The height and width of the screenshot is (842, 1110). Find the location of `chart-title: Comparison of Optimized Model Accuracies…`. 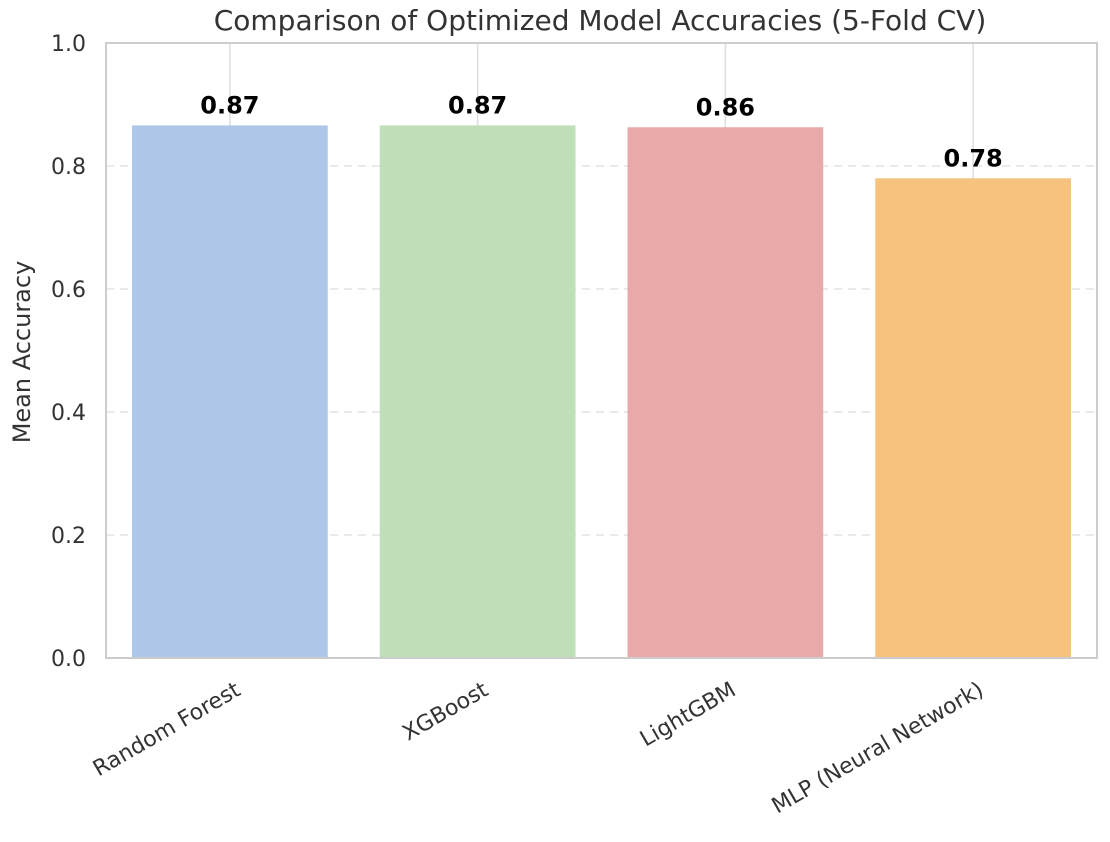

chart-title: Comparison of Optimized Model Accuracies… is located at coordinates (600, 20).